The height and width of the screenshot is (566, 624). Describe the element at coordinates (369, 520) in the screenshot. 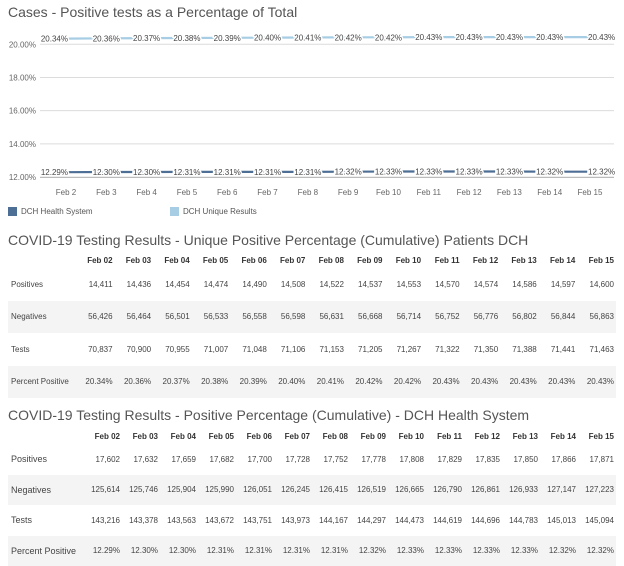

I see `table-cell: 144,297` at that location.